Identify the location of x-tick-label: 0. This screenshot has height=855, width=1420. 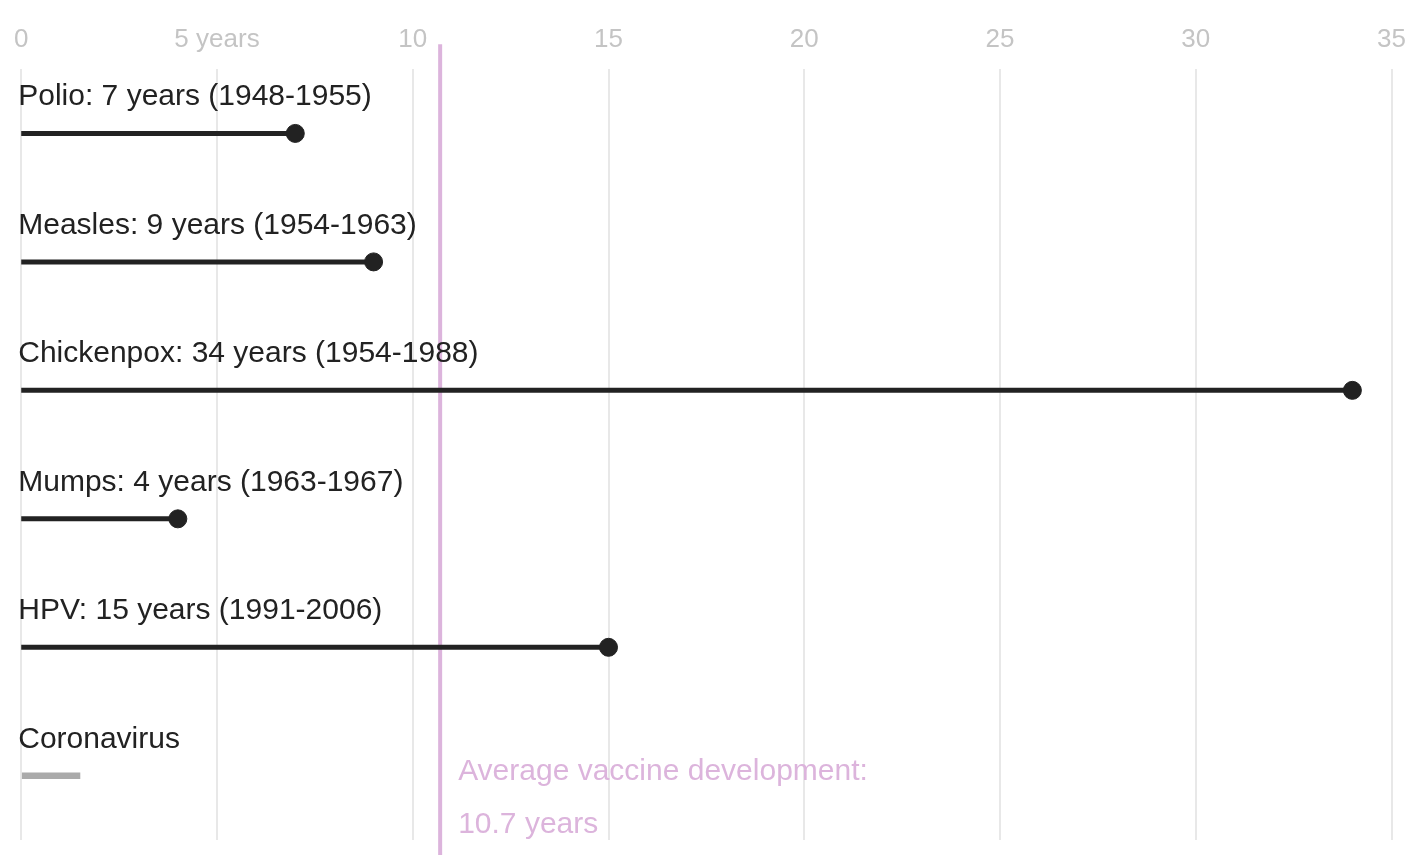
(21, 37).